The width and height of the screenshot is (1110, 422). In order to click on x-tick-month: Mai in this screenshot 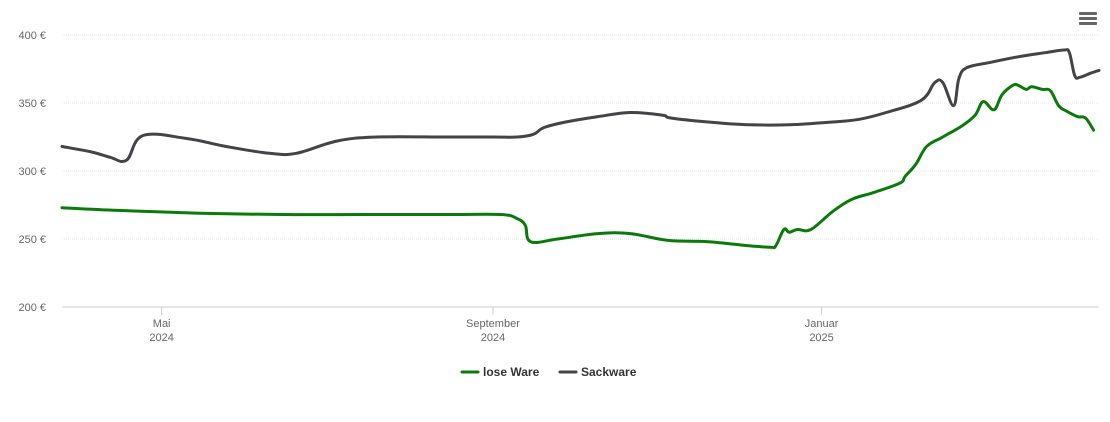, I will do `click(162, 324)`.